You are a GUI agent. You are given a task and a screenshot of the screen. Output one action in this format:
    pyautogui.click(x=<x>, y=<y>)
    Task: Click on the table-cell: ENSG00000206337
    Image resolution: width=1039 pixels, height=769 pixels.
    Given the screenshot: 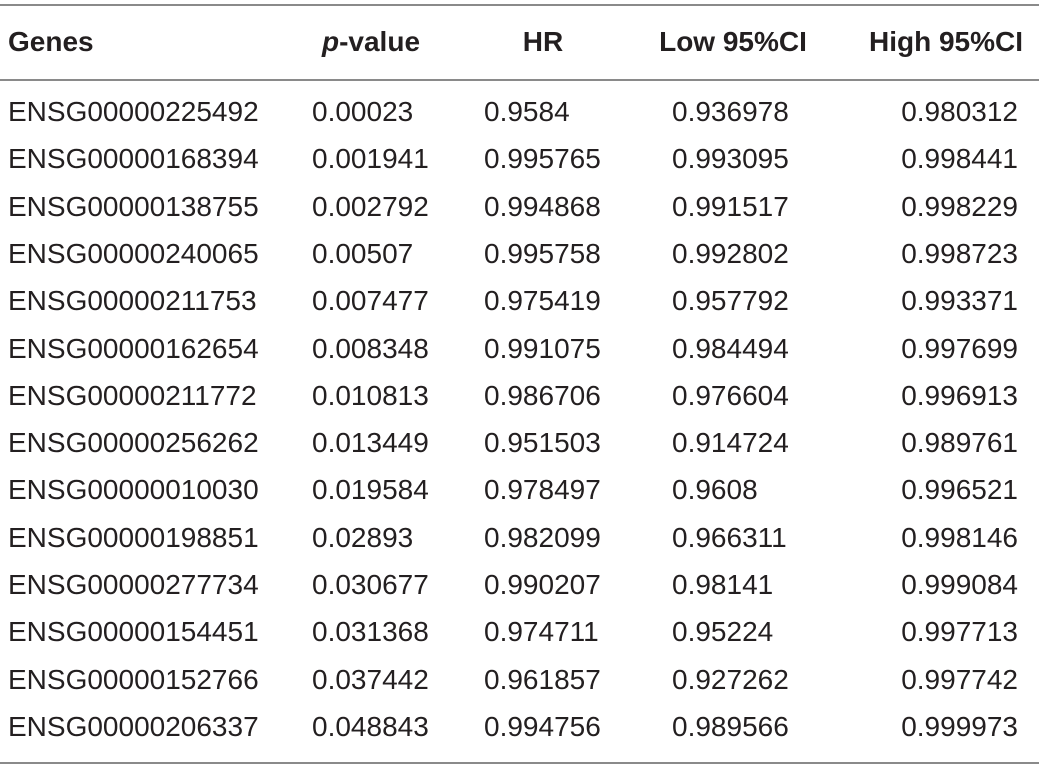 What is the action you would take?
    pyautogui.click(x=133, y=726)
    